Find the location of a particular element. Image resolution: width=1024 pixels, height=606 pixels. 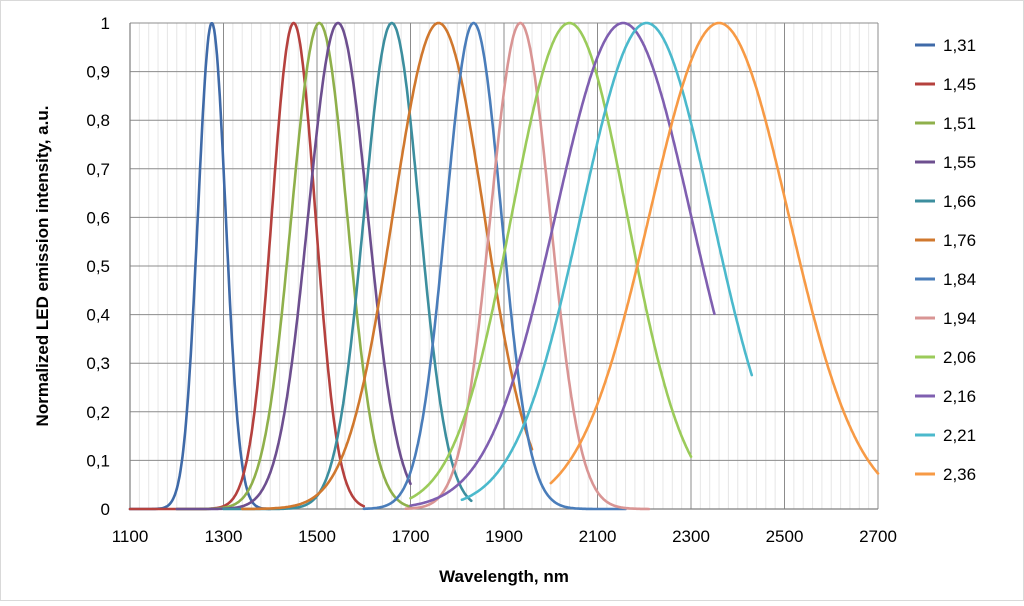

legend-label: 1,66 is located at coordinates (959, 201).